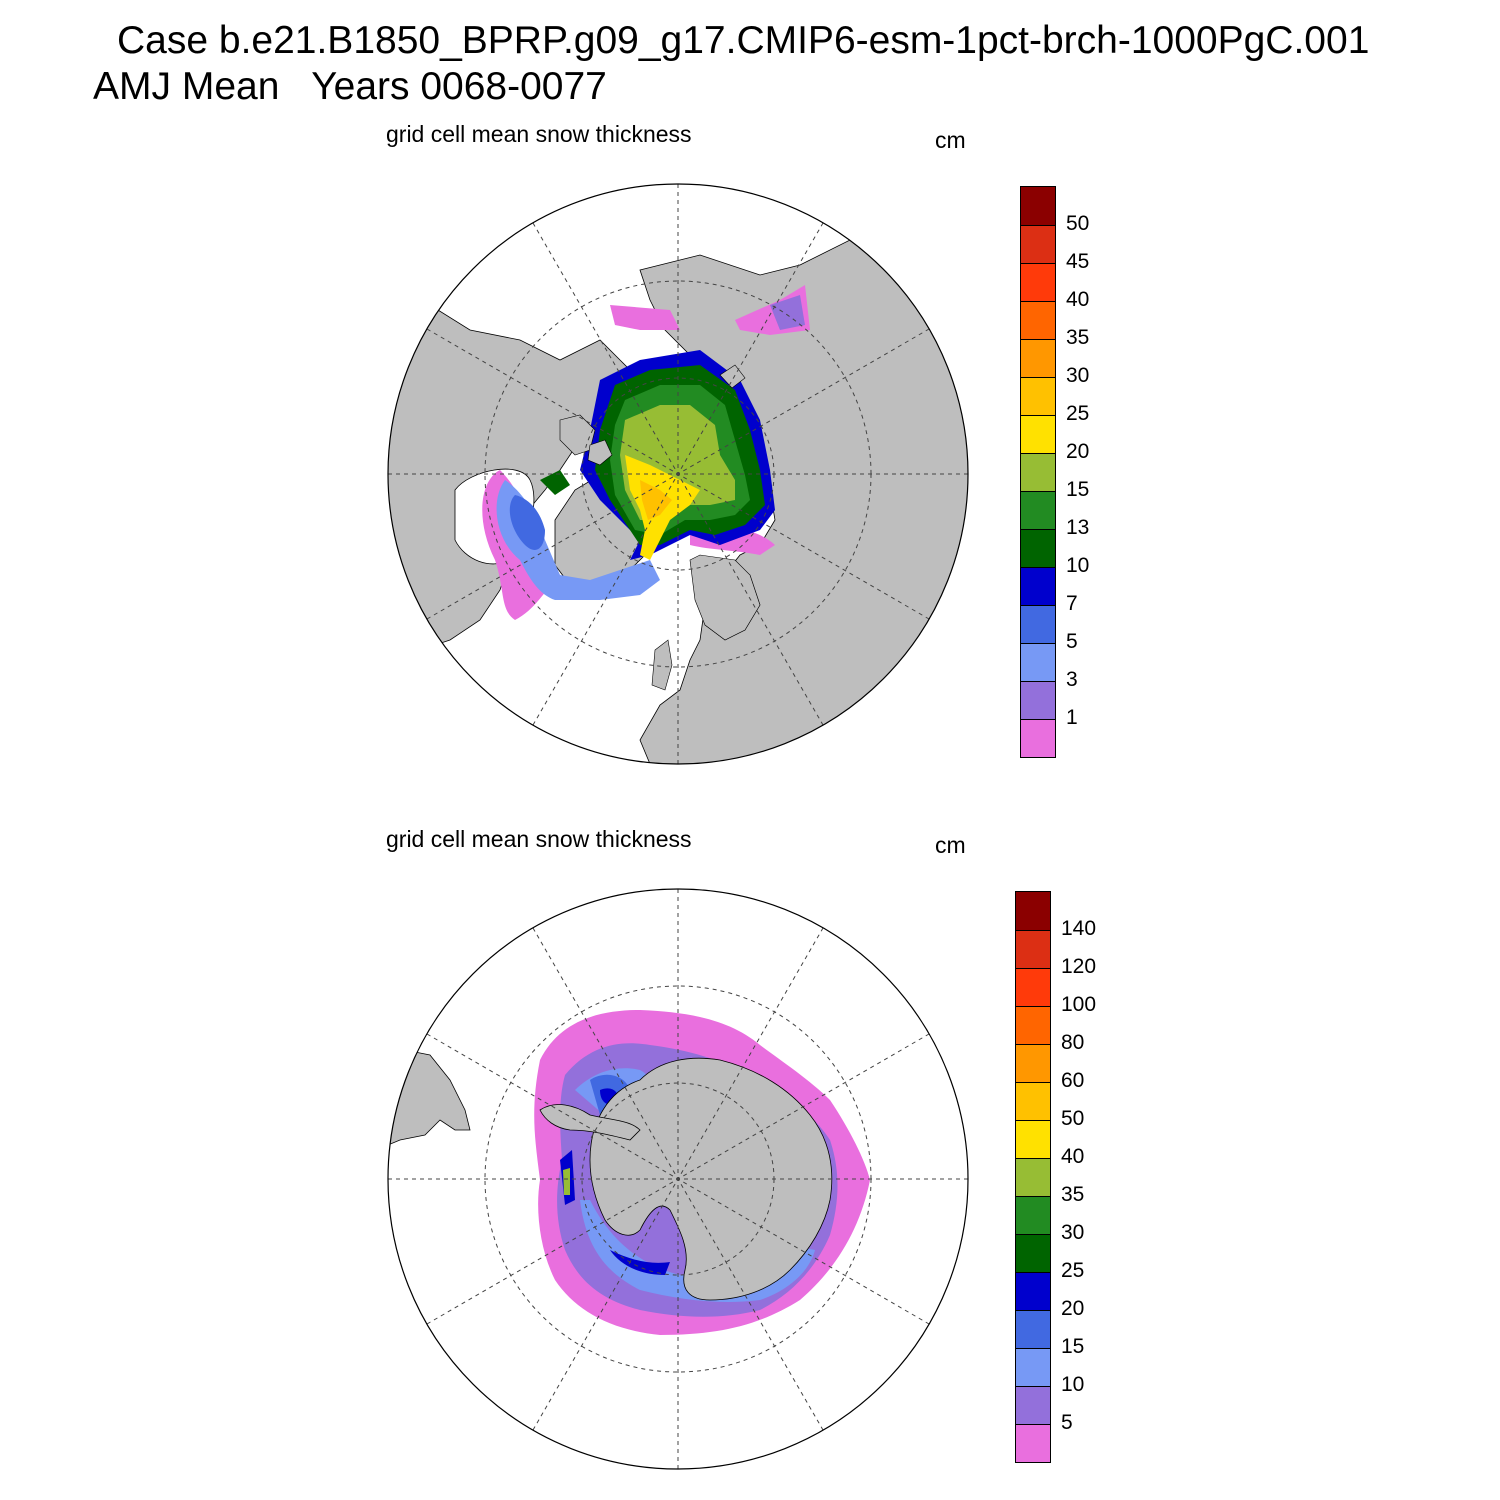  I want to click on colorbar-label: 100, so click(1079, 1004).